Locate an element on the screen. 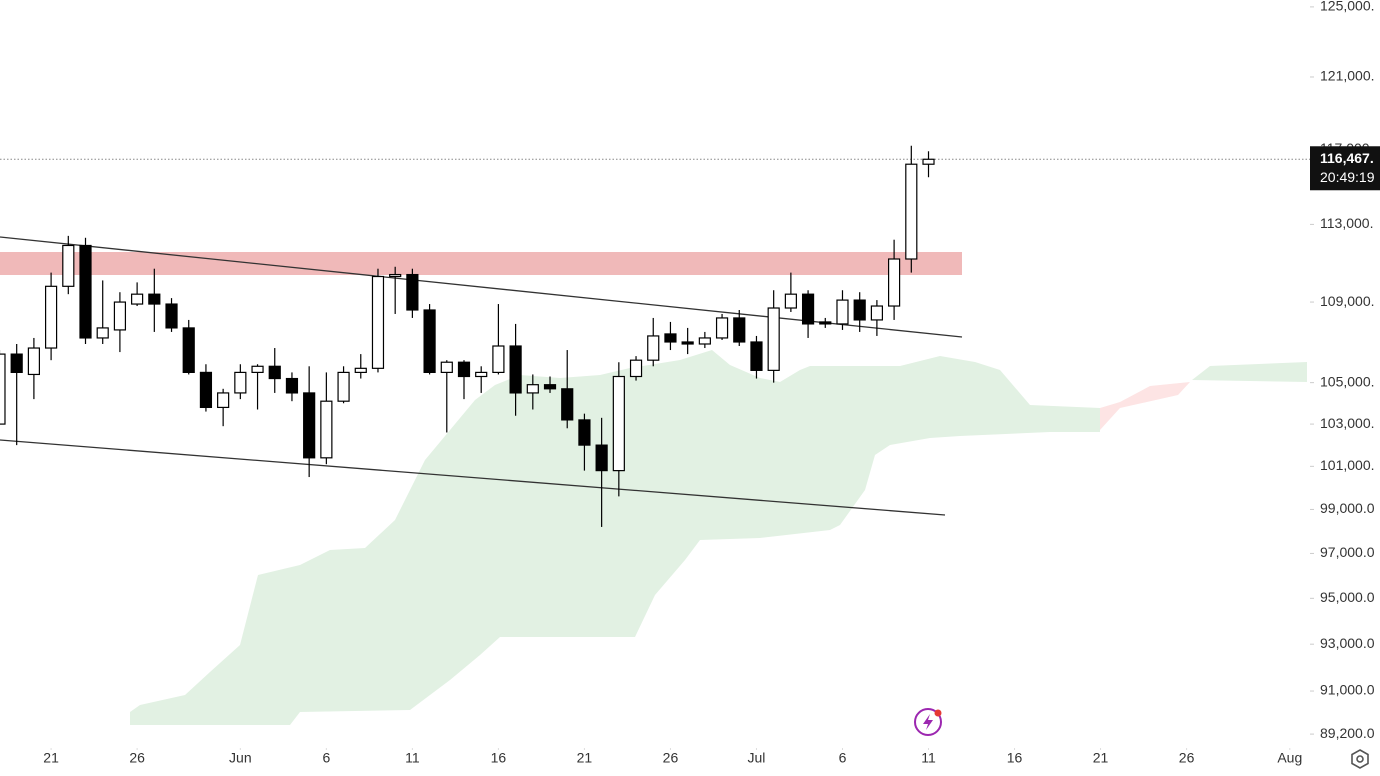  icon-bolt is located at coordinates (928, 722).